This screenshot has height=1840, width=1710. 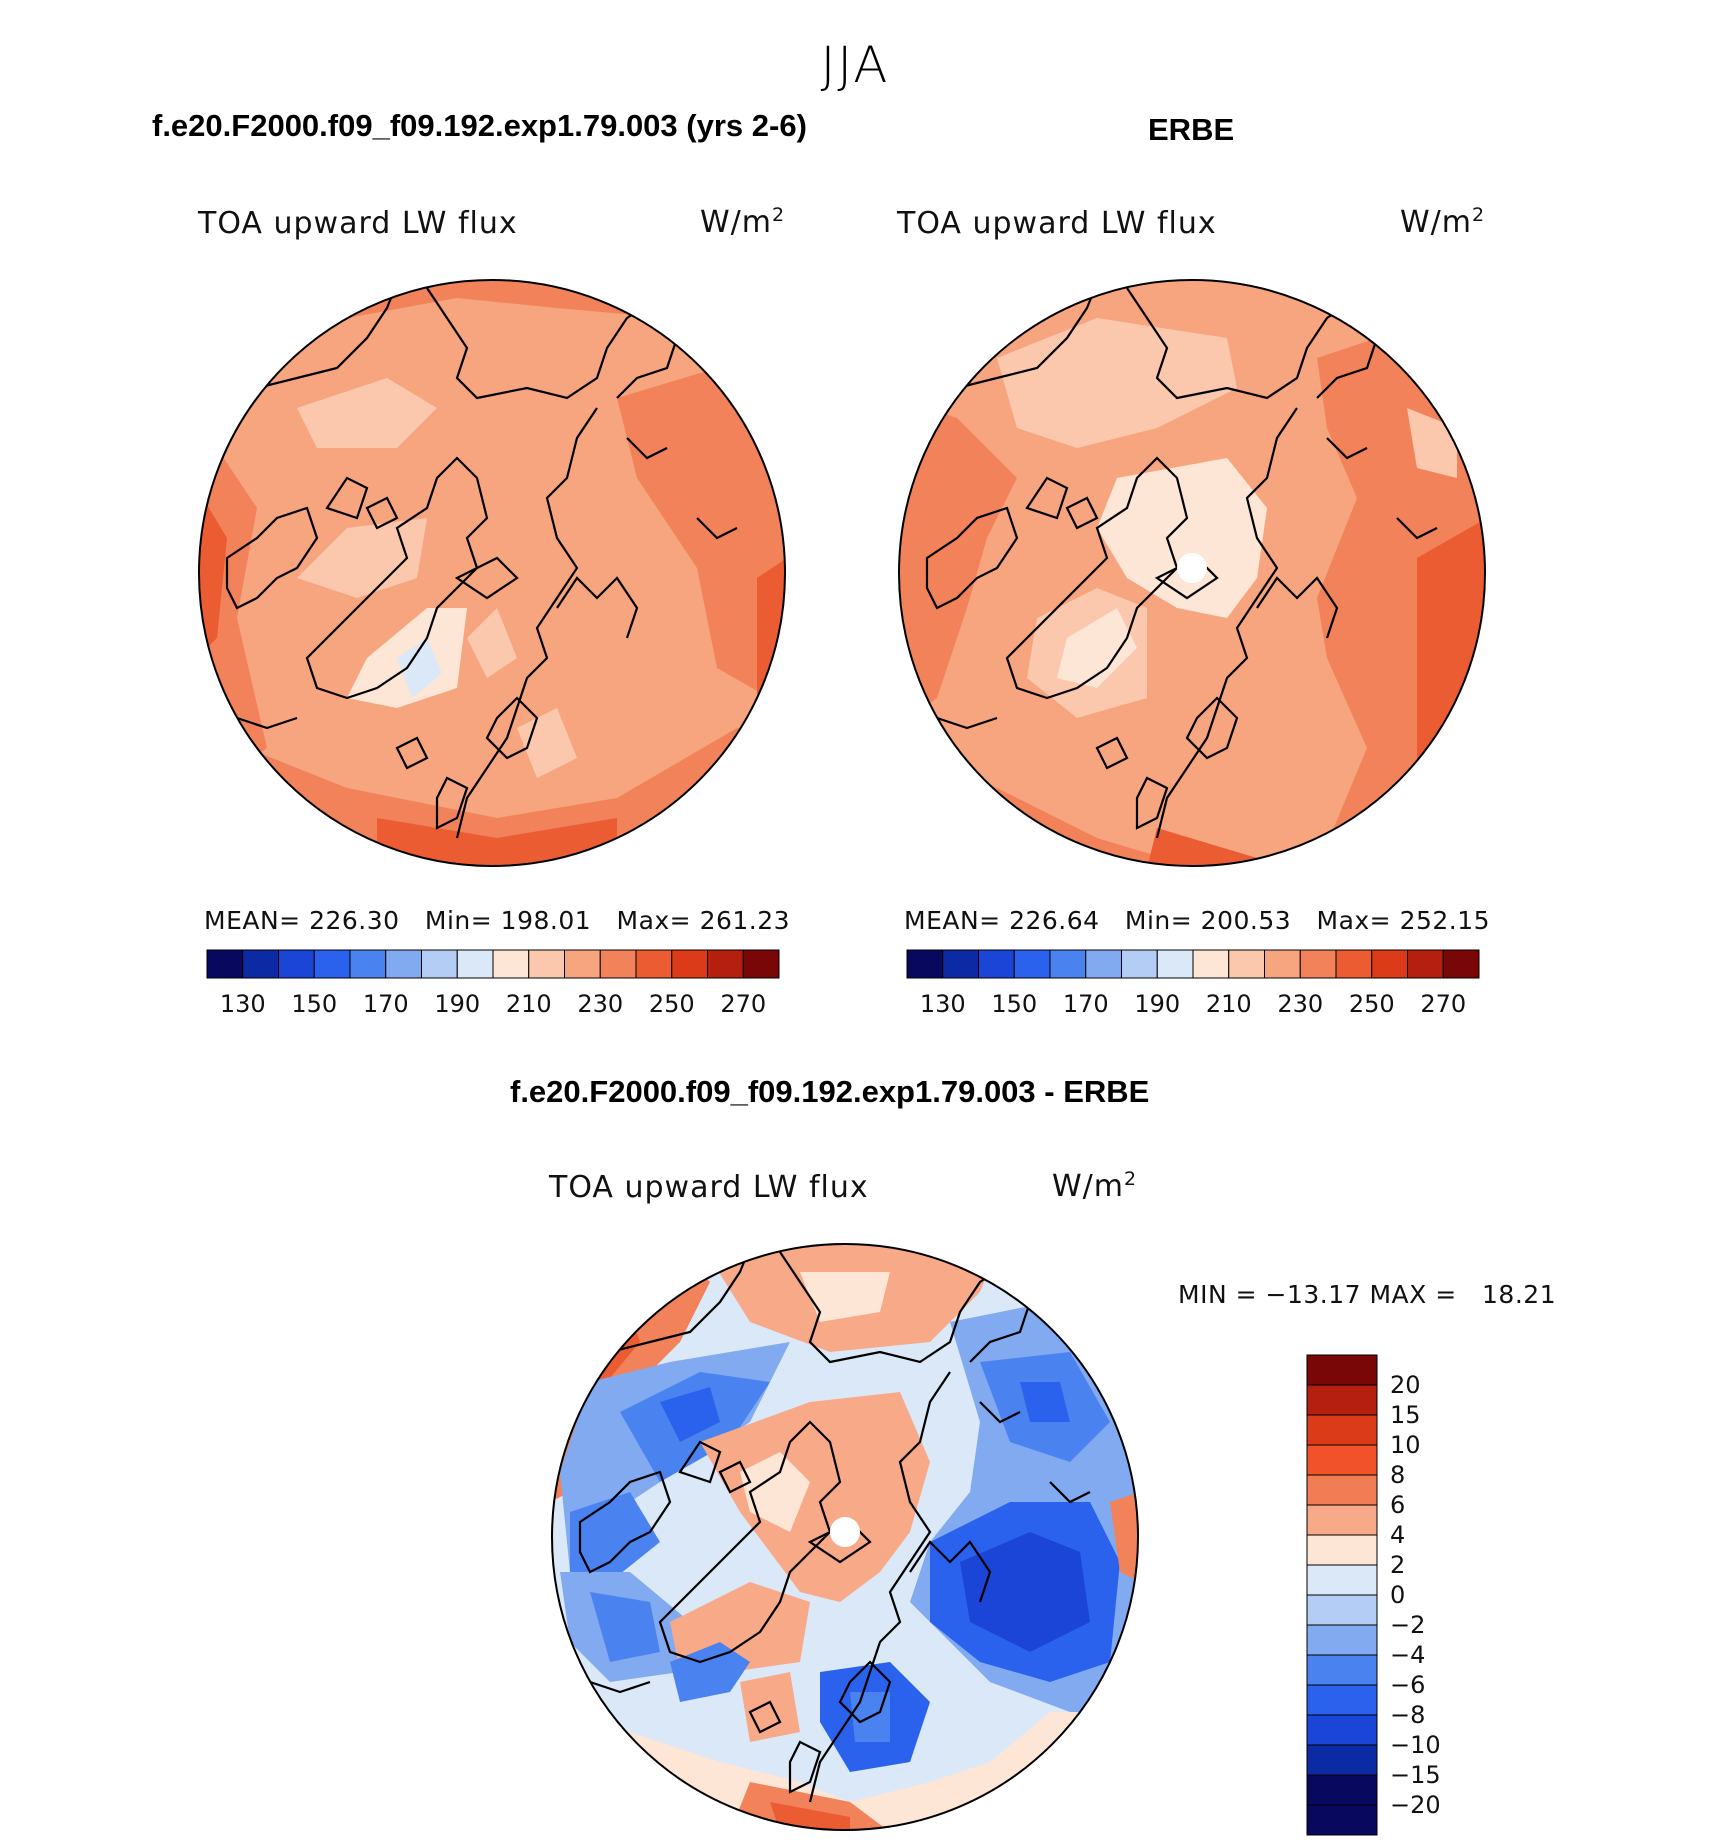 What do you see at coordinates (1057, 223) in the screenshot?
I see `panel-2-variable: TOA upward LW flux` at bounding box center [1057, 223].